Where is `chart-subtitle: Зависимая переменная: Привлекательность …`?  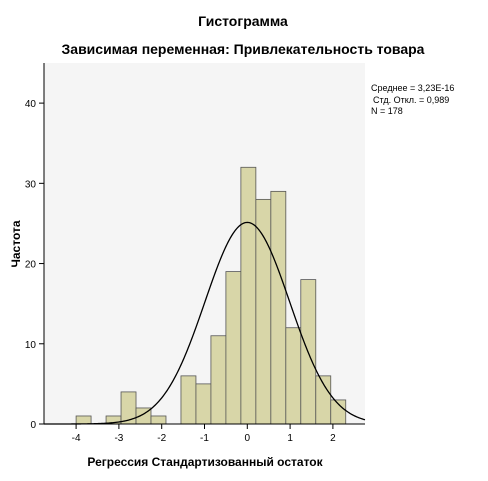
chart-subtitle: Зависимая переменная: Привлекательность … is located at coordinates (243, 49).